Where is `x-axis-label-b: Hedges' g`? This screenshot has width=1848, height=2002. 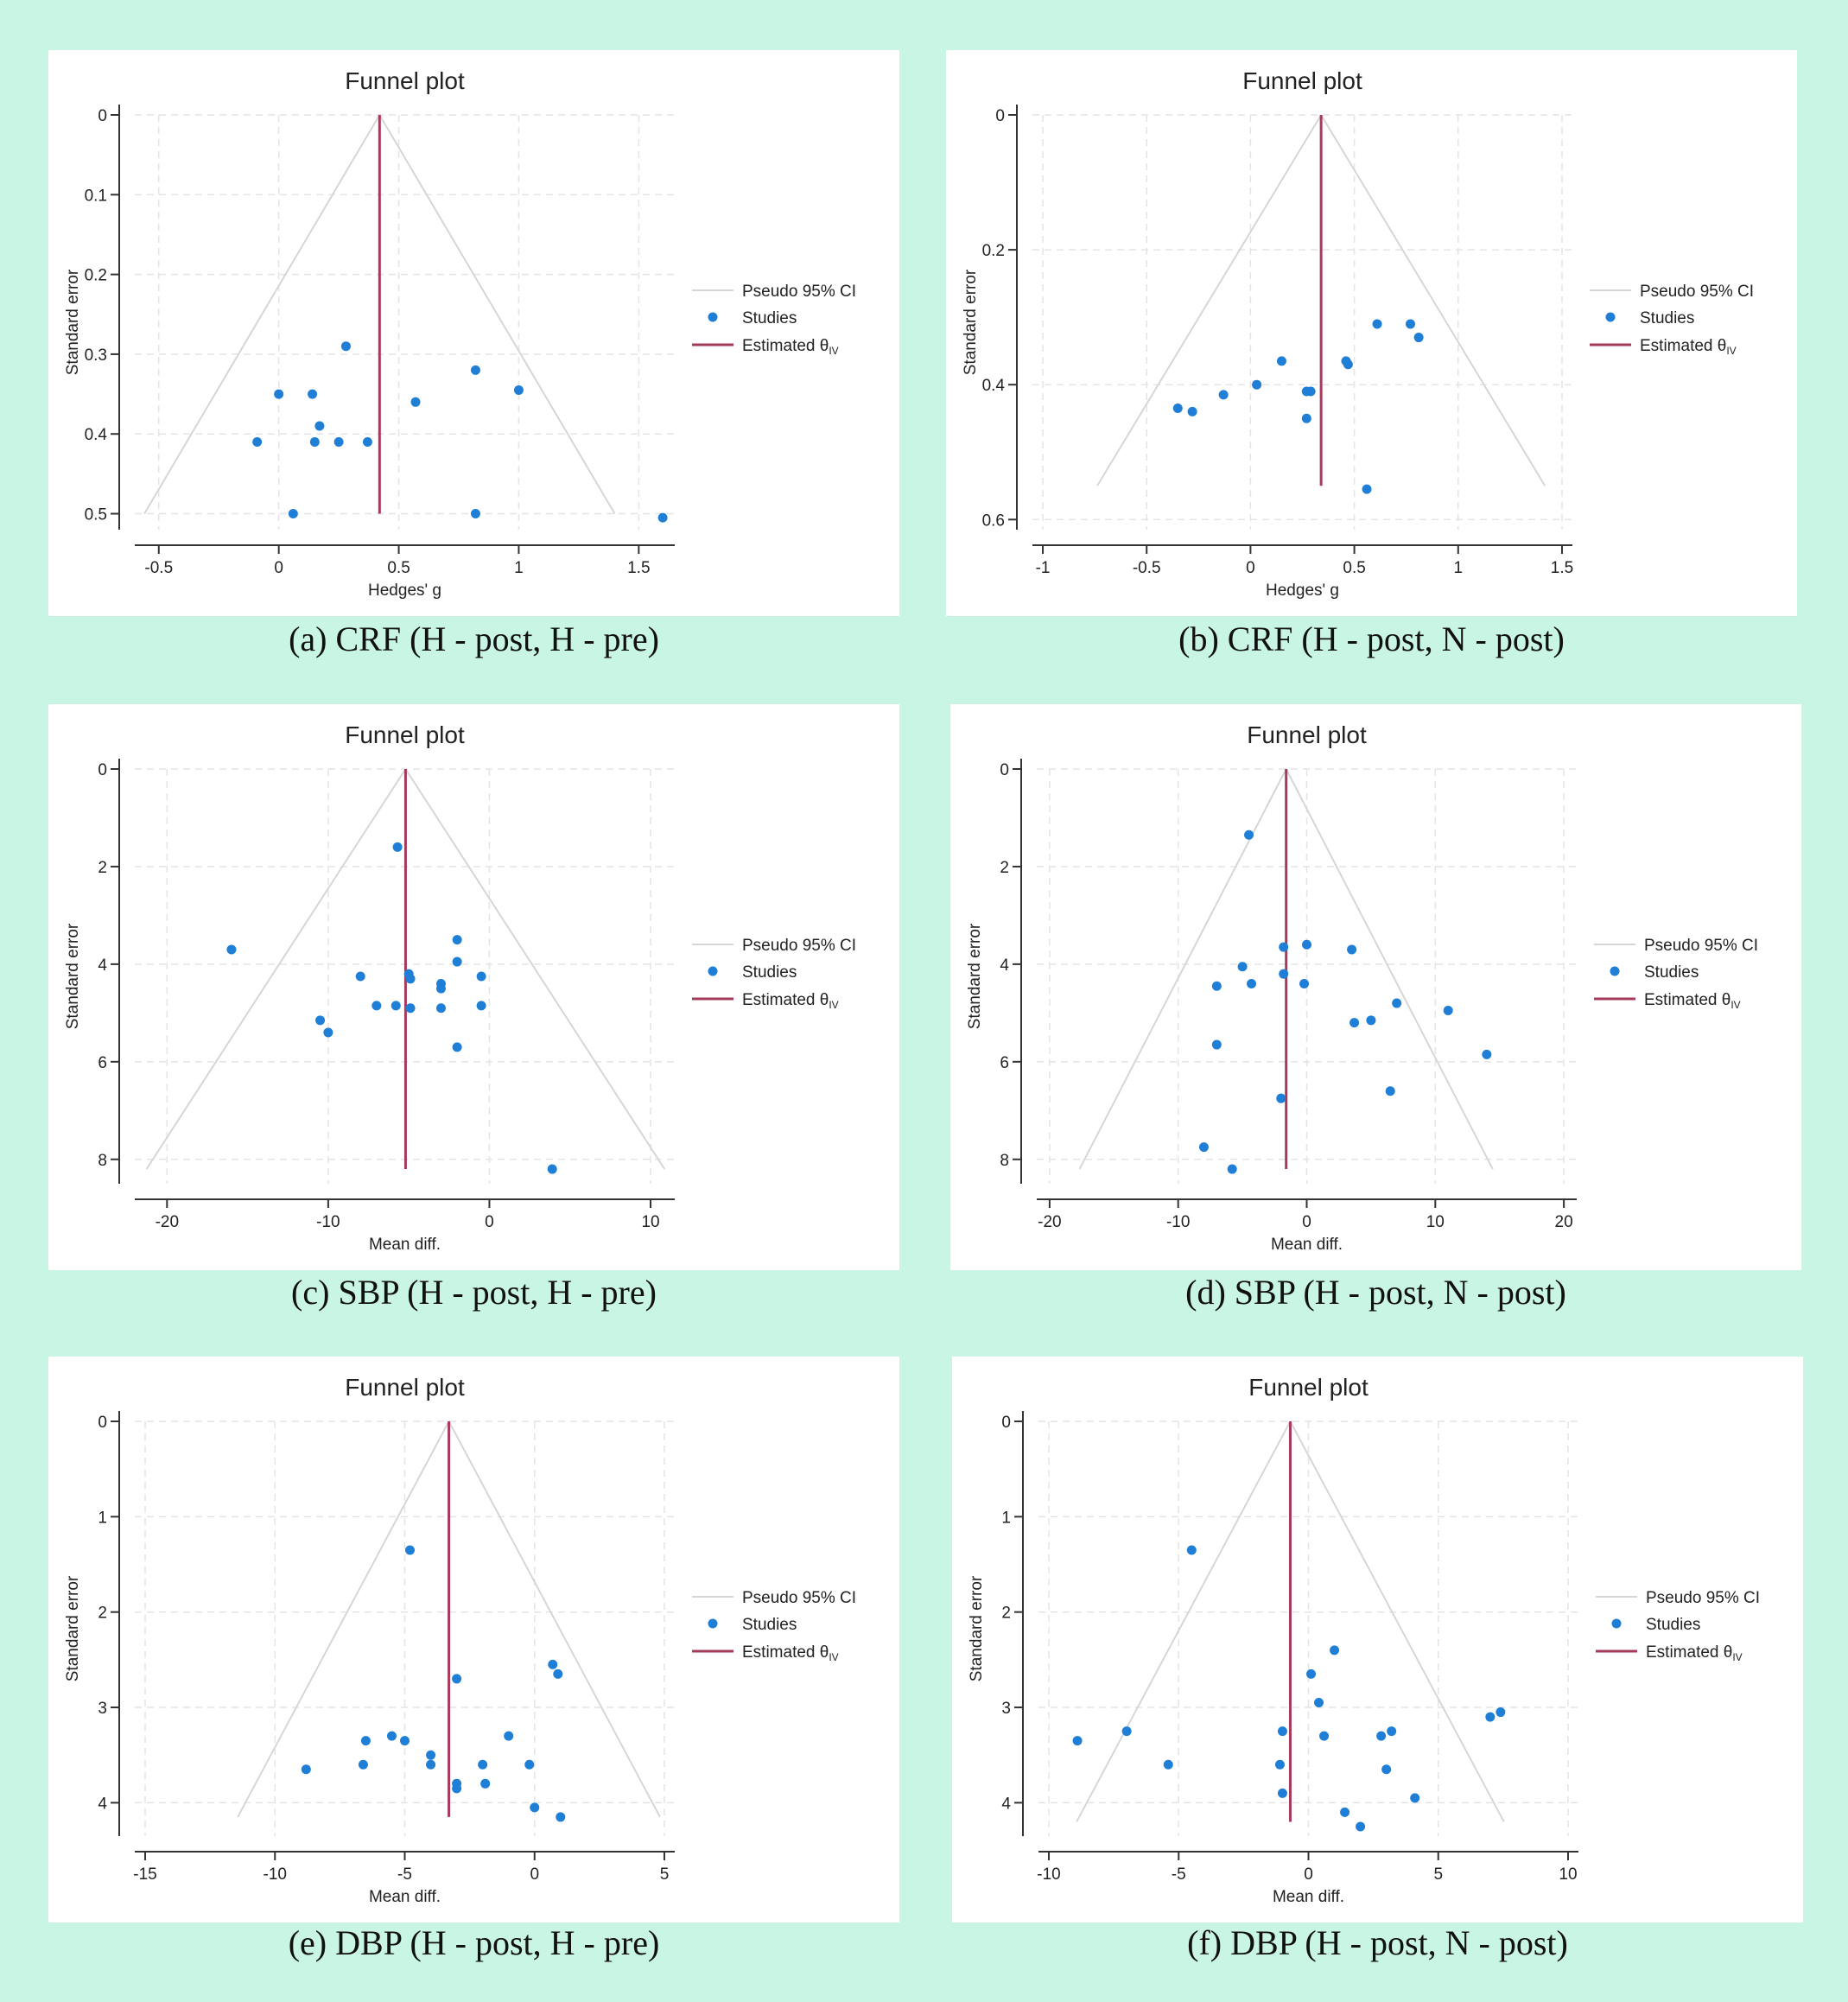
x-axis-label-b: Hedges' g is located at coordinates (1302, 591).